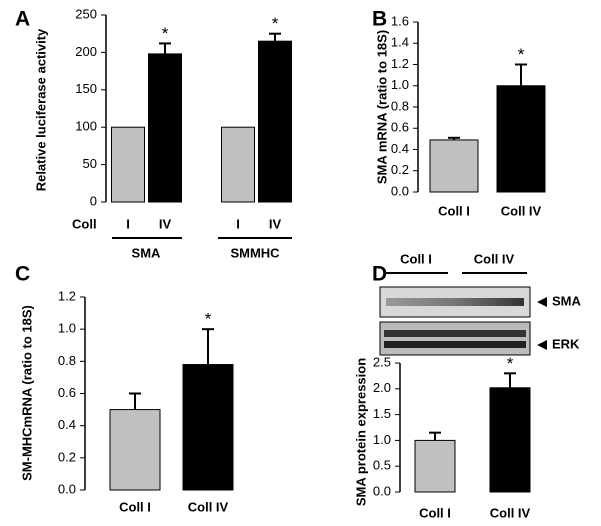  Describe the element at coordinates (379, 274) in the screenshot. I see `panel-label: D` at that location.